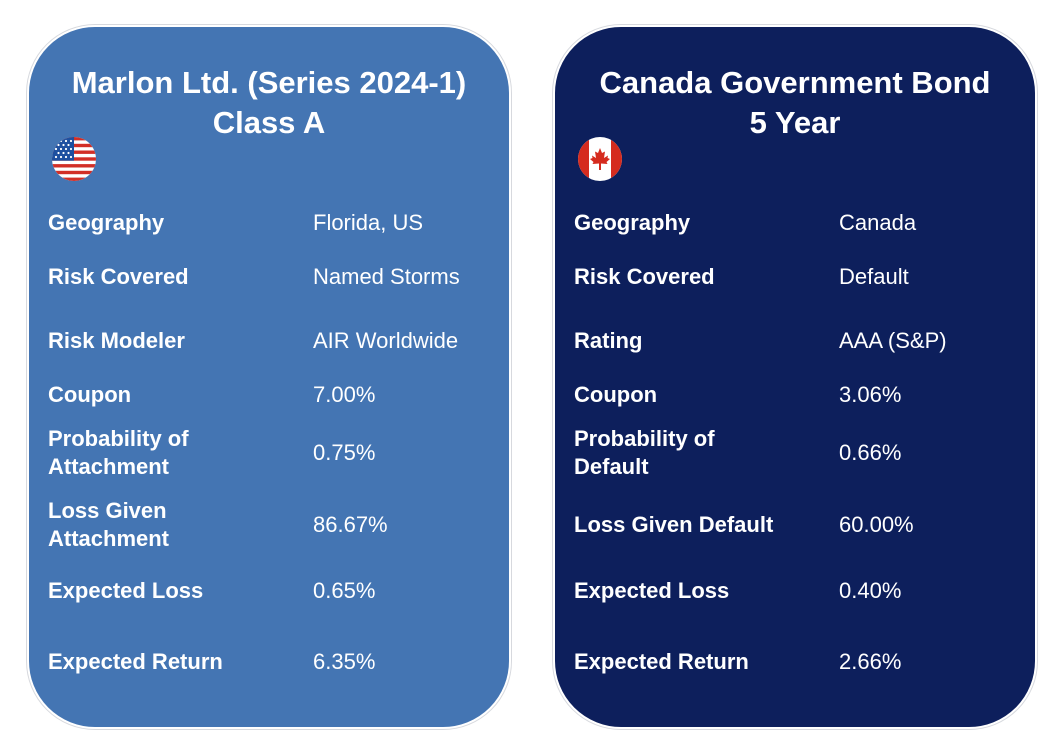  I want to click on row-value: 3.06%, so click(870, 394).